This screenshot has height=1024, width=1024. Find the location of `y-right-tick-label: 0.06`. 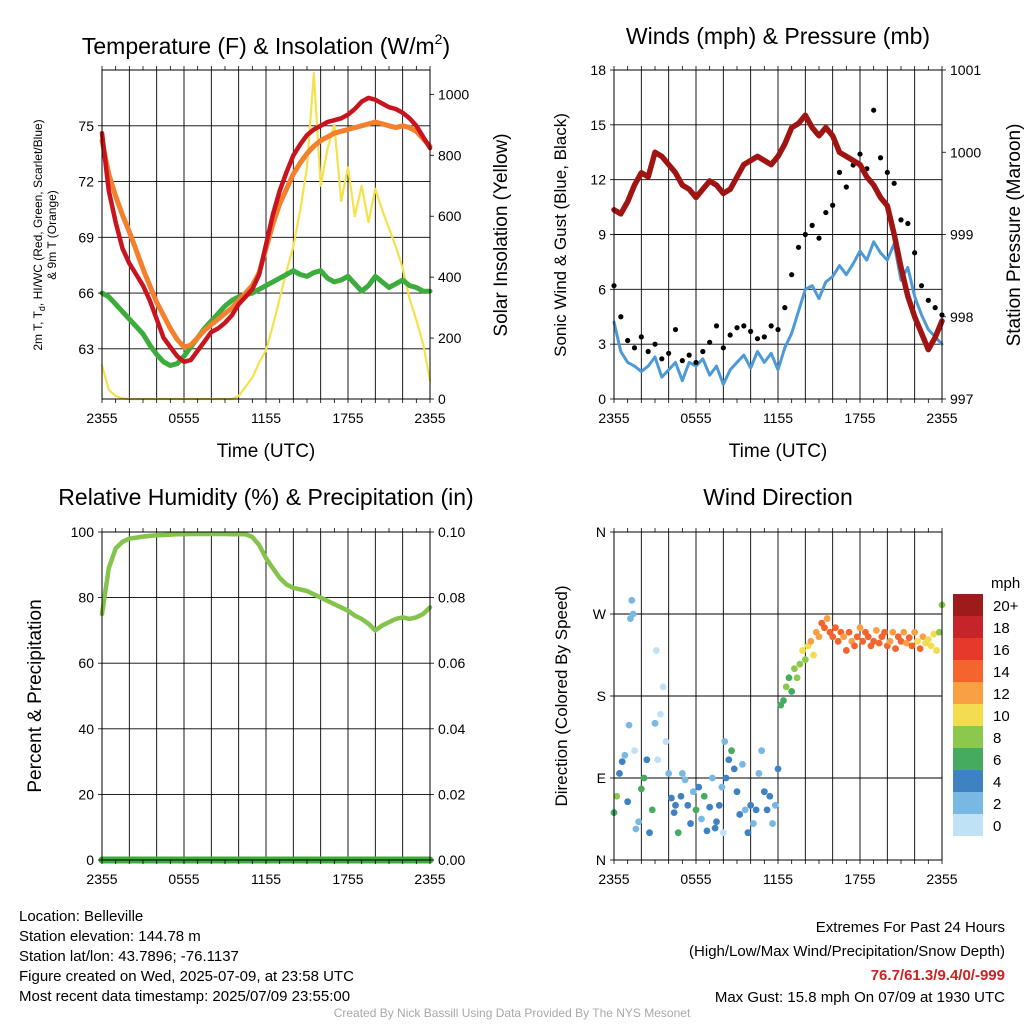

y-right-tick-label: 0.06 is located at coordinates (451, 663).